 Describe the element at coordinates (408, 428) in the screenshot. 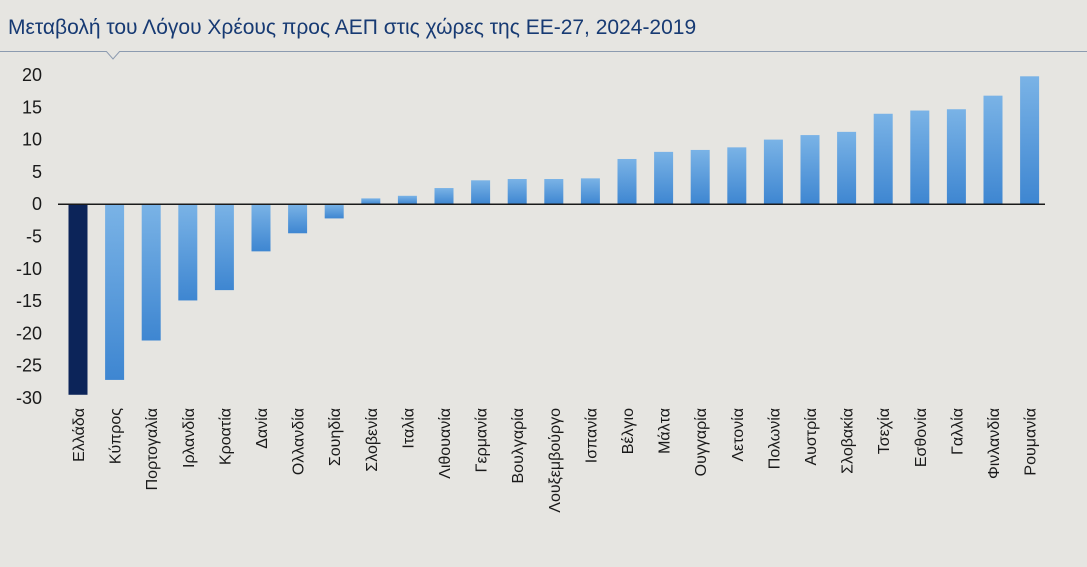

I see `x-category-label: Ιταλία` at that location.